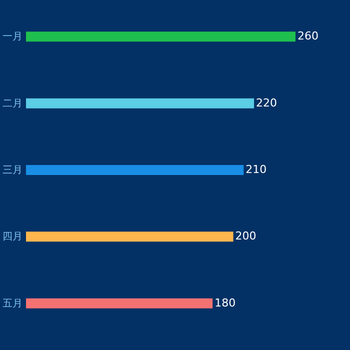 The height and width of the screenshot is (350, 350). I want to click on y-tick-label: 三月, so click(12, 170).